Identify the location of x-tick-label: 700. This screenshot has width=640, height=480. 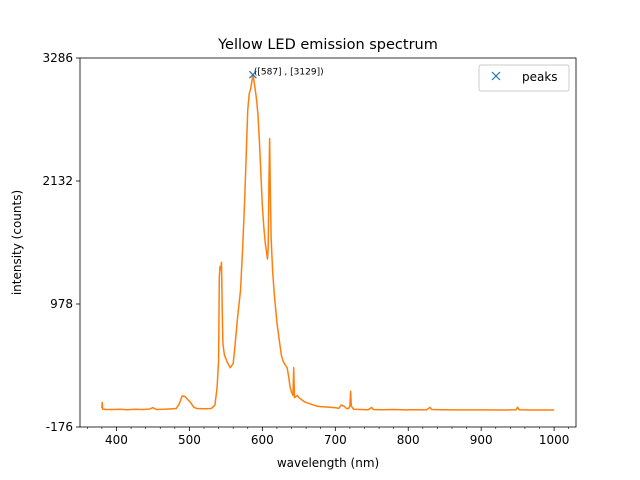
(335, 440).